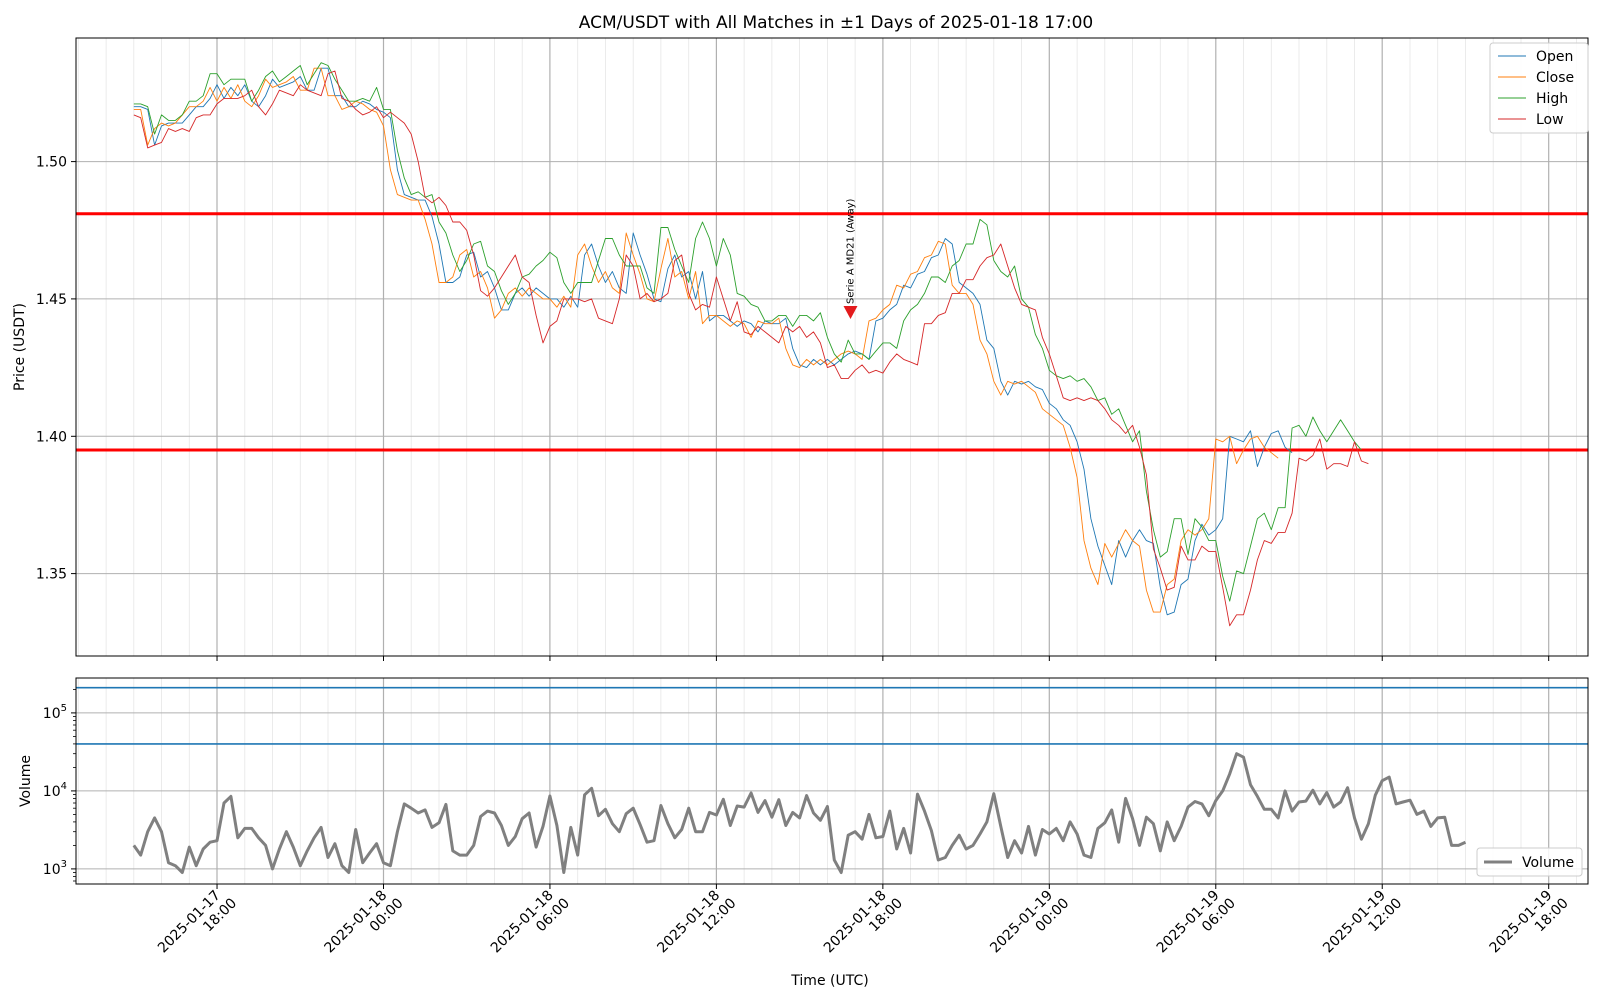 This screenshot has width=1600, height=1000. Describe the element at coordinates (1555, 78) in the screenshot. I see `legend-label-close: Close` at that location.